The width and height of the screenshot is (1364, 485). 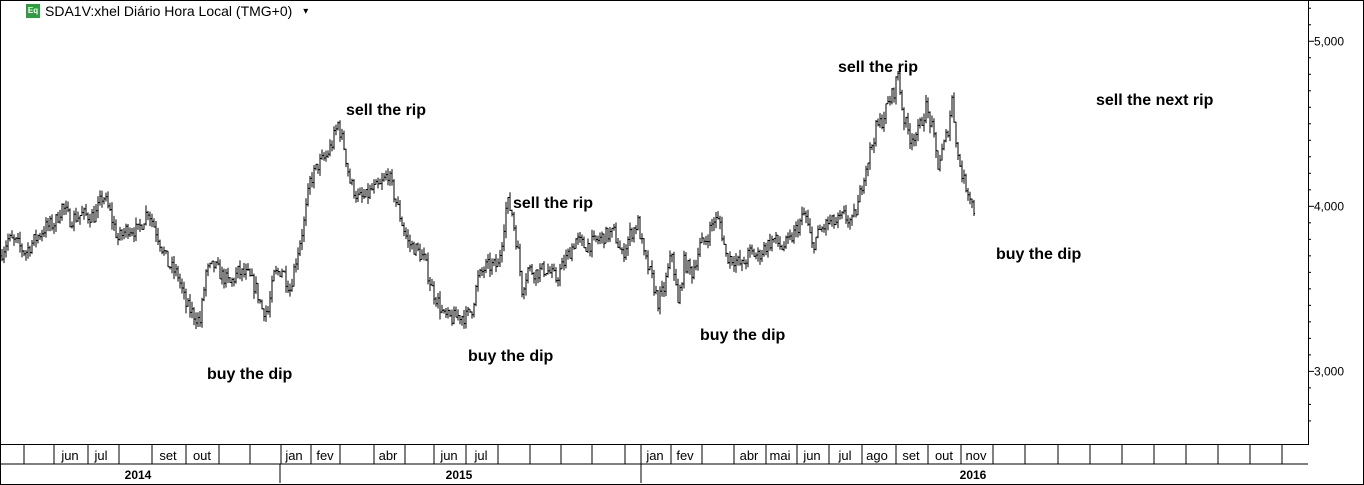 I want to click on month-label: abr, so click(x=388, y=455).